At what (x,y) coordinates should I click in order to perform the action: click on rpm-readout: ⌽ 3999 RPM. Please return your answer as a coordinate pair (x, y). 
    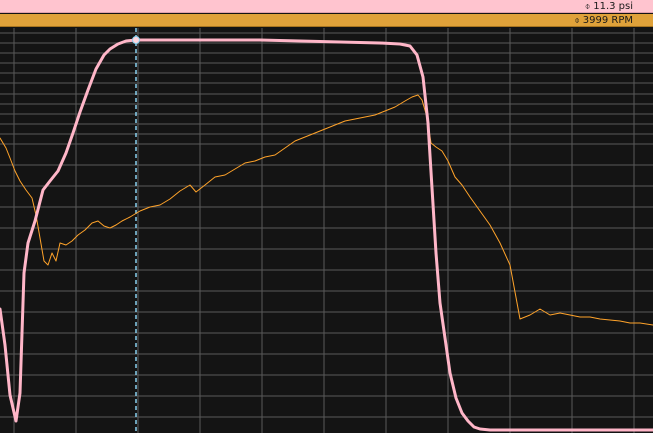
    Looking at the image, I should click on (603, 20).